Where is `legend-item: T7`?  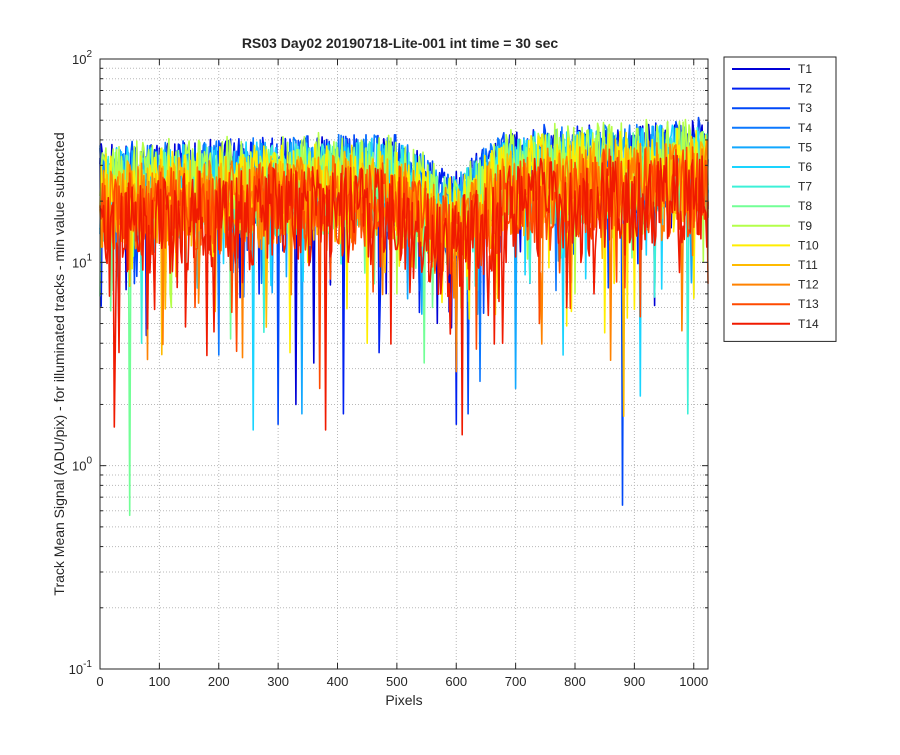 legend-item: T7 is located at coordinates (772, 187).